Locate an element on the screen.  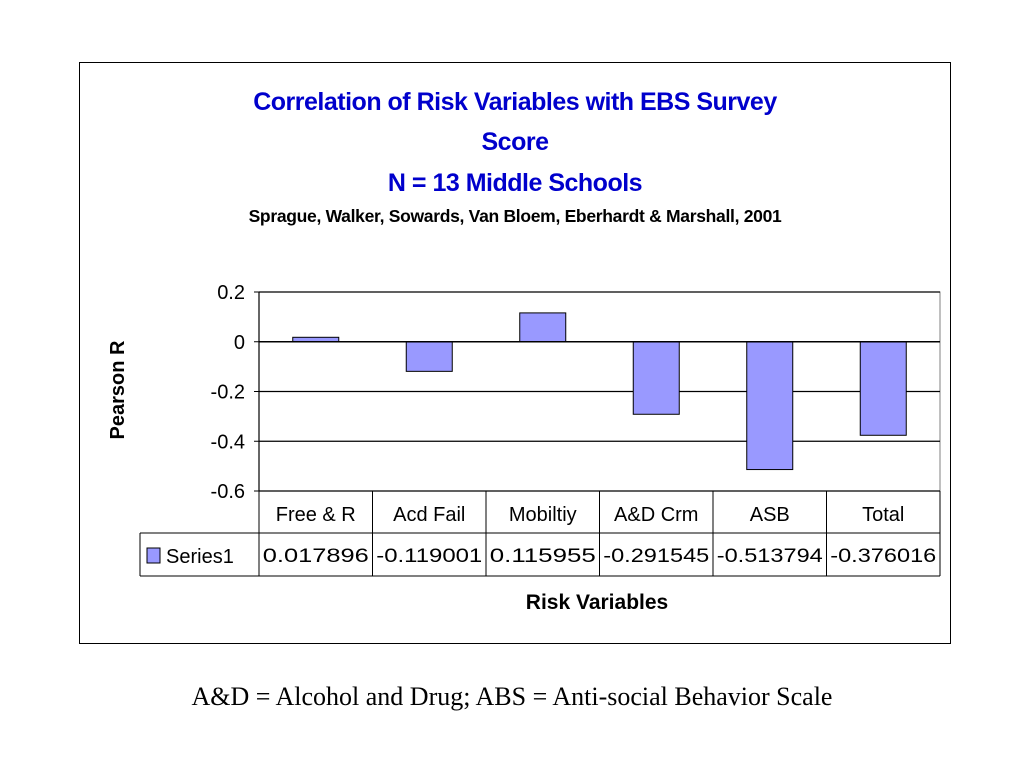
category-label: Total is located at coordinates (883, 515).